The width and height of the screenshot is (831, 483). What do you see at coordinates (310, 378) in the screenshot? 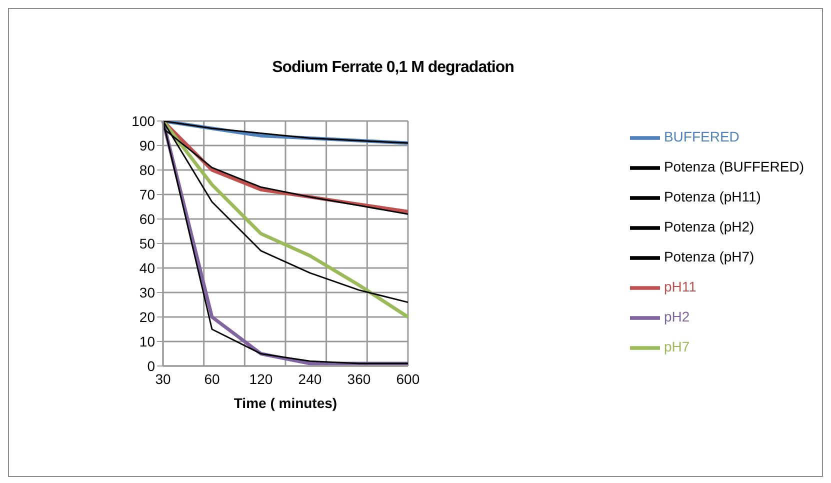
I see `x-tick-label: 240` at bounding box center [310, 378].